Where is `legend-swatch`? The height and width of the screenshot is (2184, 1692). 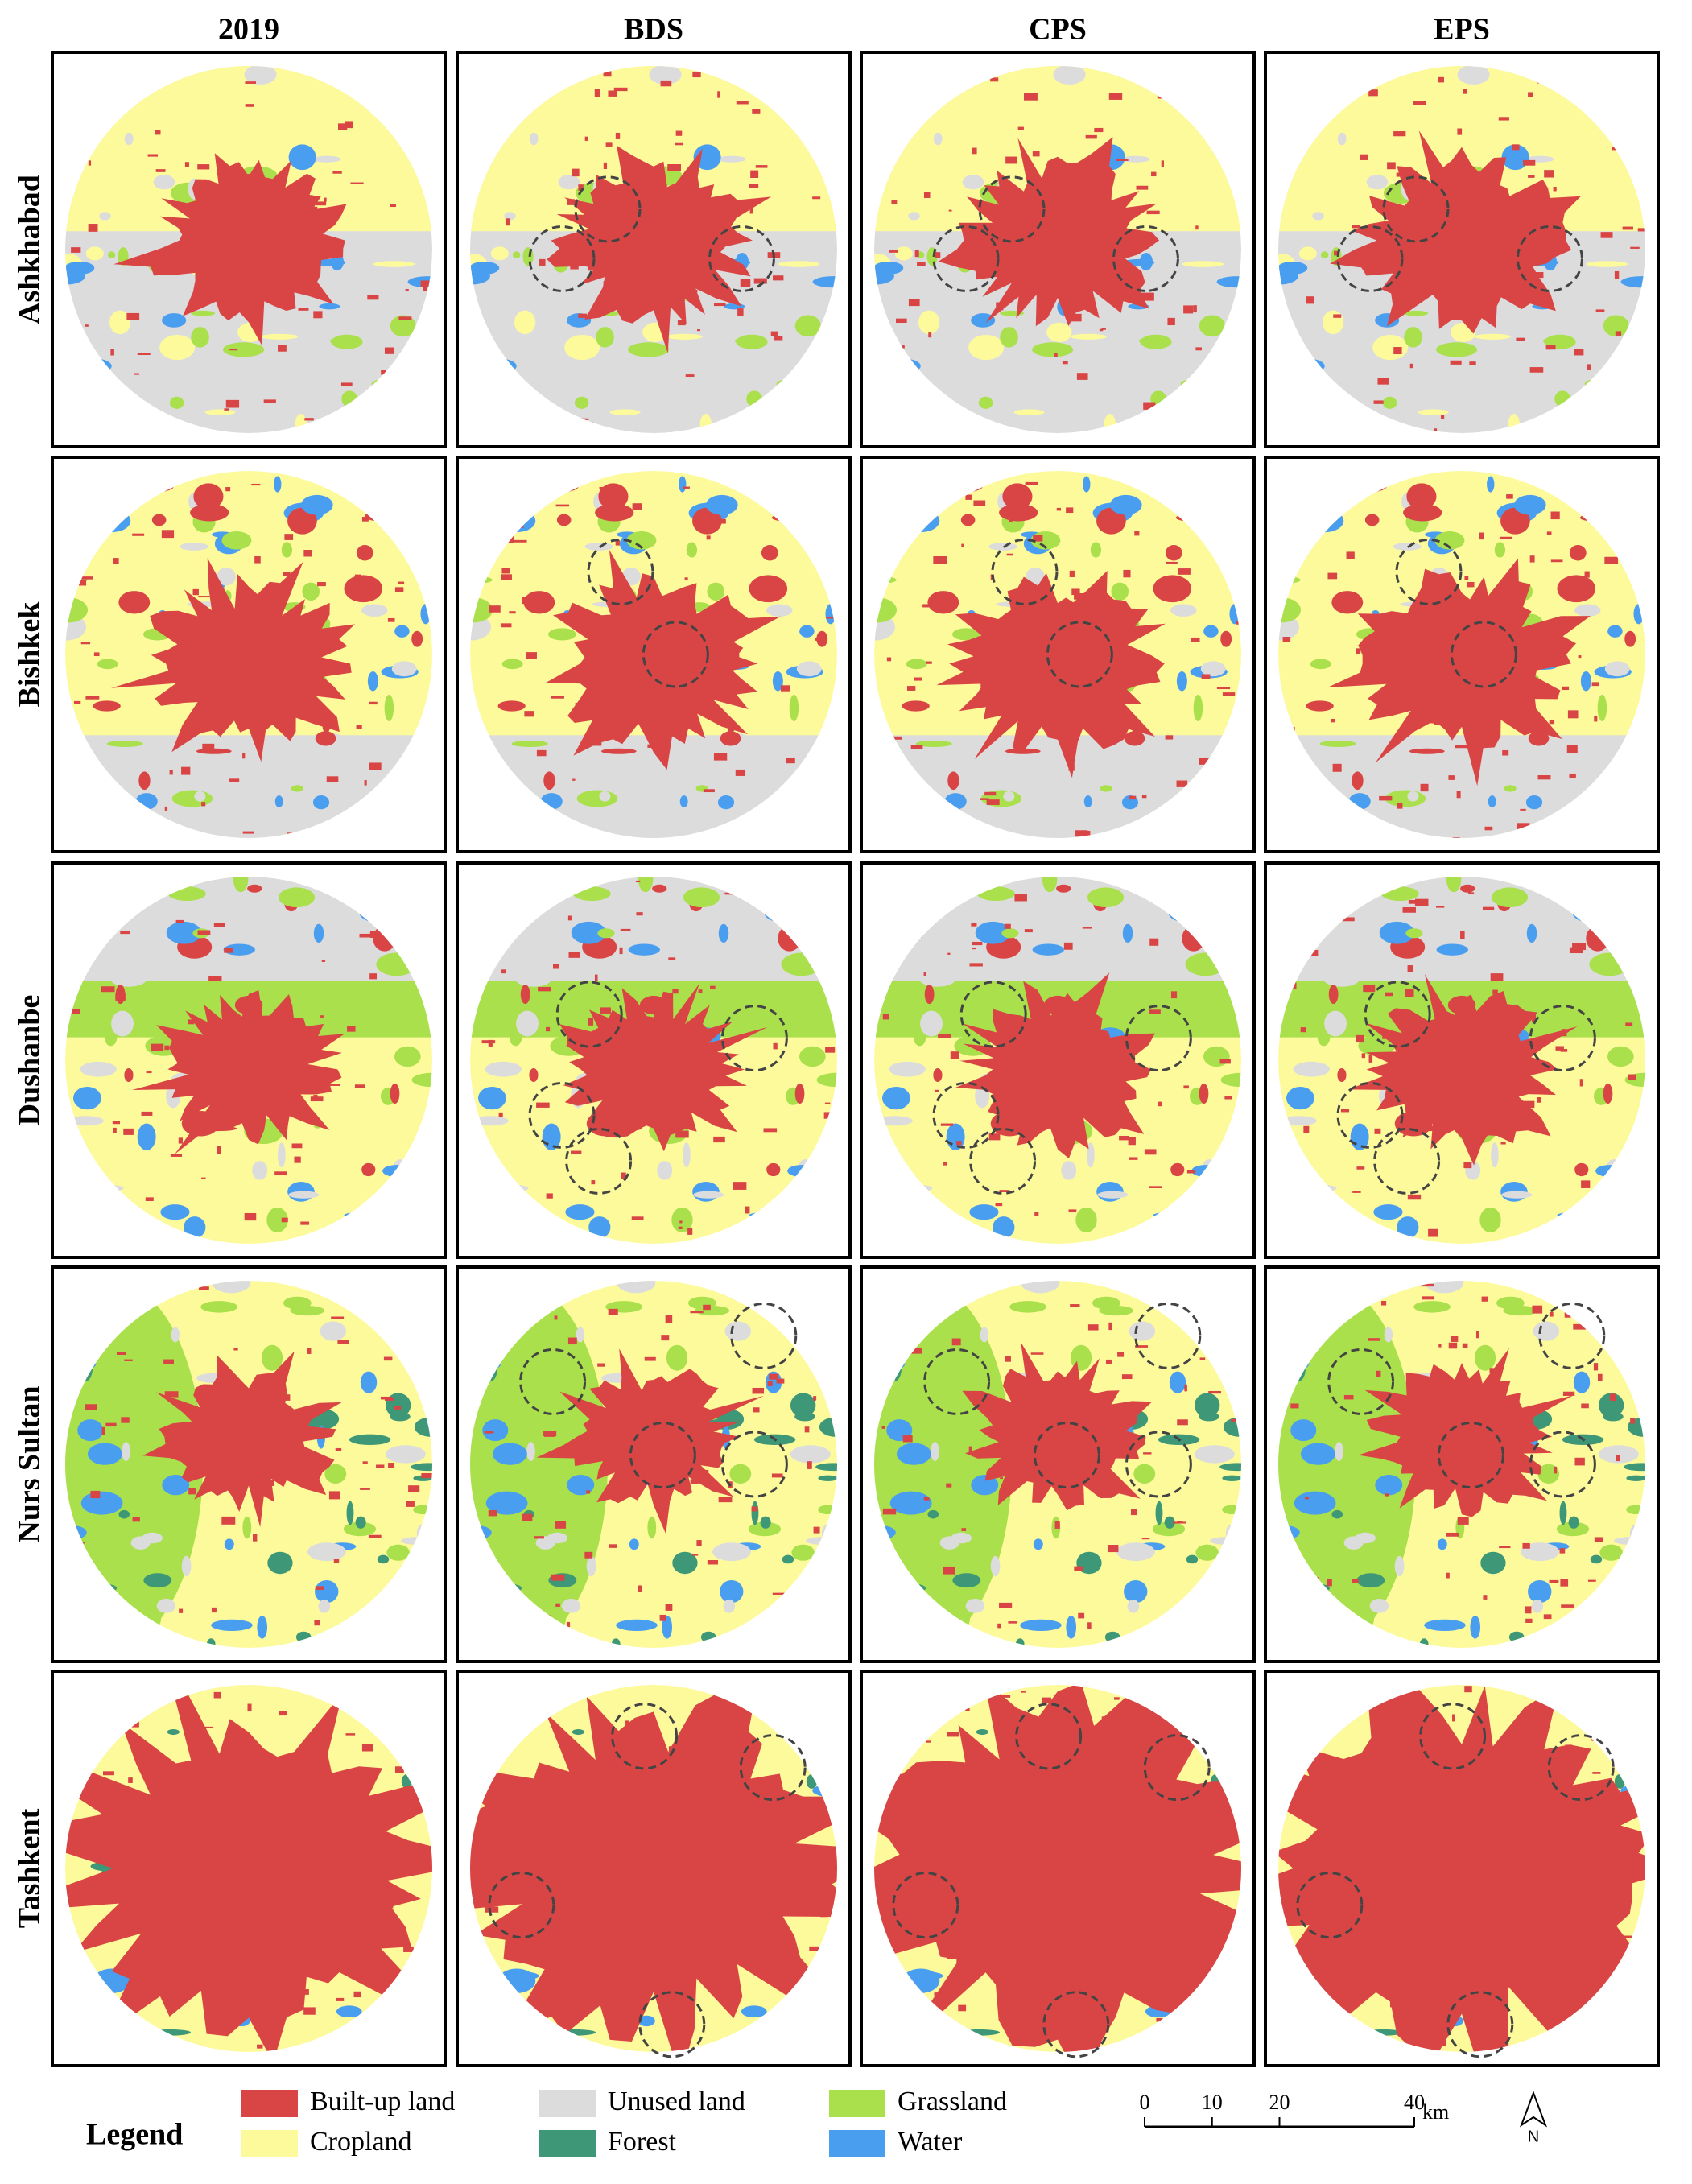
legend-swatch is located at coordinates (269, 2143).